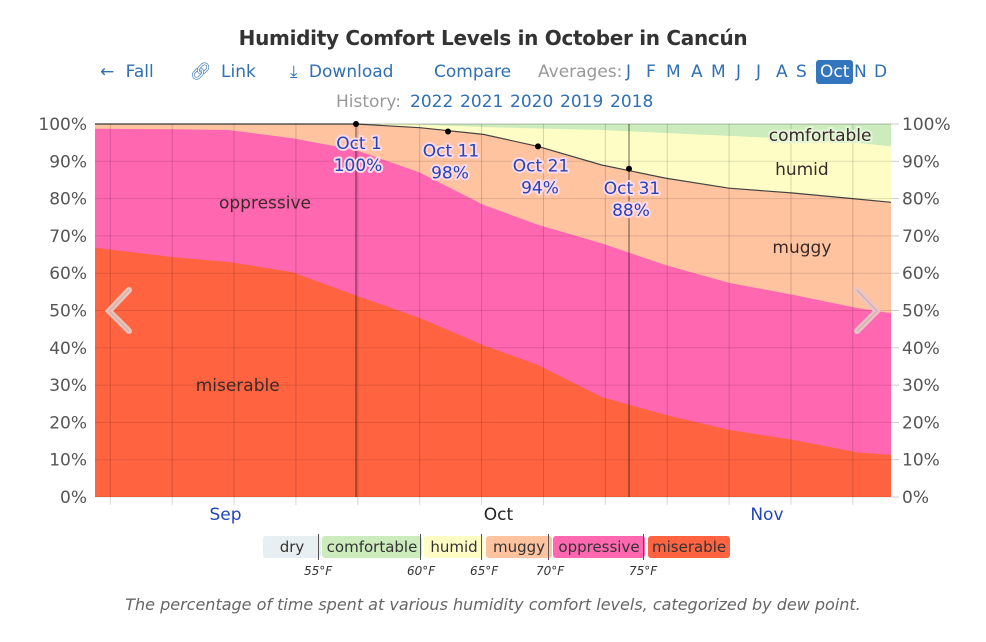 This screenshot has height=642, width=986. I want to click on history-year-2020: 2020, so click(532, 102).